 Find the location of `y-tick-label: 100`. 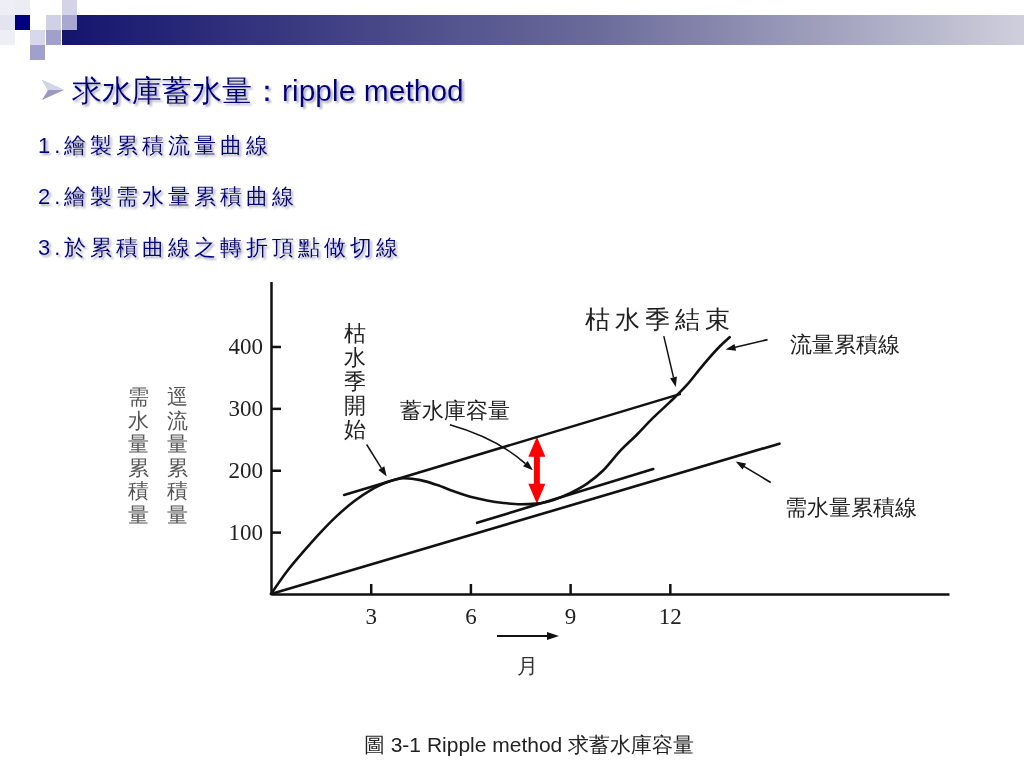

y-tick-label: 100 is located at coordinates (245, 532).